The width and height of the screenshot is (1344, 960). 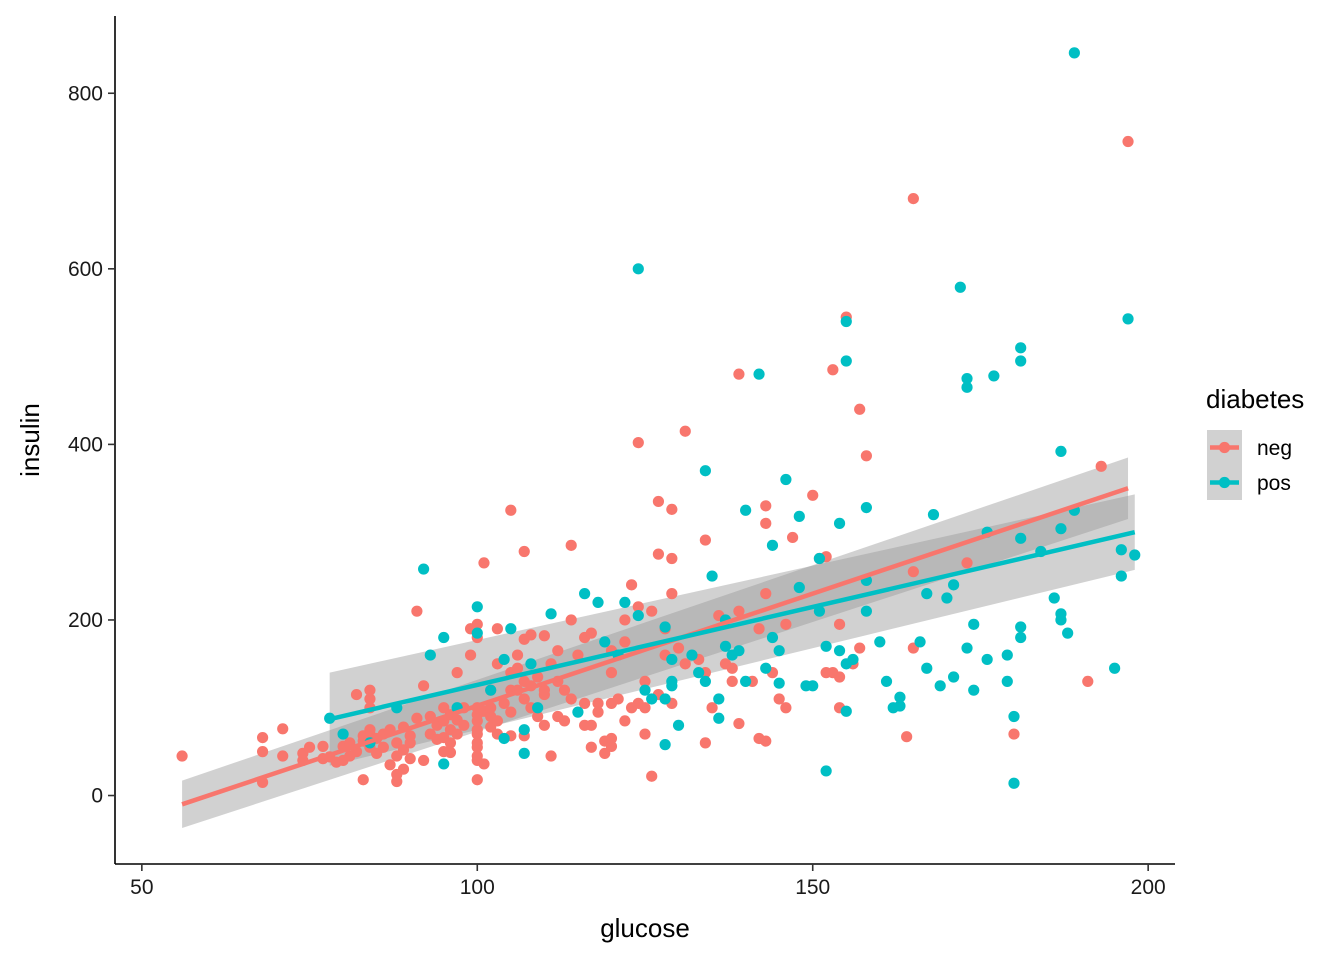 I want to click on x-axis-ticks: 50 100 150 200, so click(x=648, y=881).